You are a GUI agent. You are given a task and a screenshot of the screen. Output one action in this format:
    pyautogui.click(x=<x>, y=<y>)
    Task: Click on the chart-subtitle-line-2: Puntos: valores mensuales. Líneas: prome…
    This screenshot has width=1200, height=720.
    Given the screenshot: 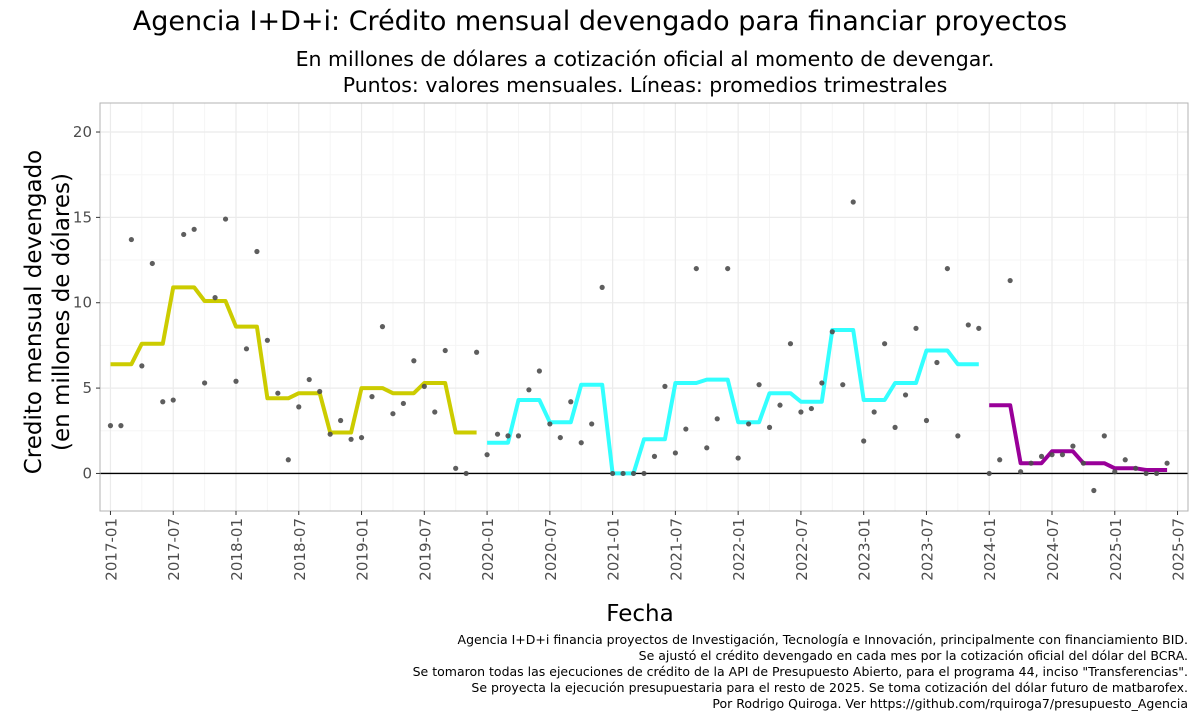 What is the action you would take?
    pyautogui.click(x=645, y=85)
    